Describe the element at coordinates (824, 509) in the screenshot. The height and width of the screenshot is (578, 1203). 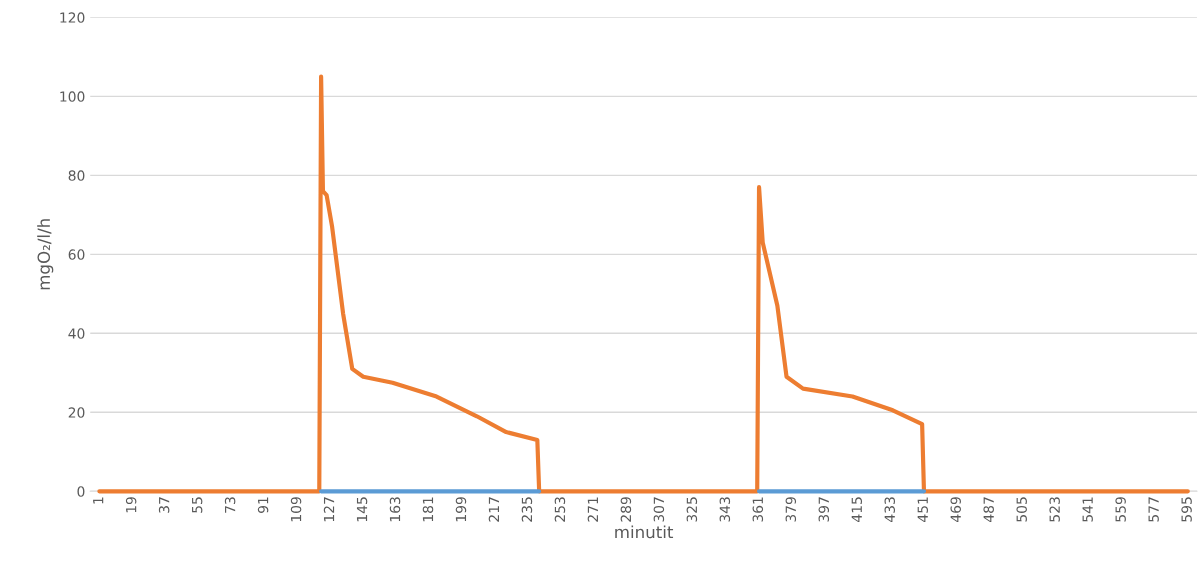
I see `x-tick-label: 397` at that location.